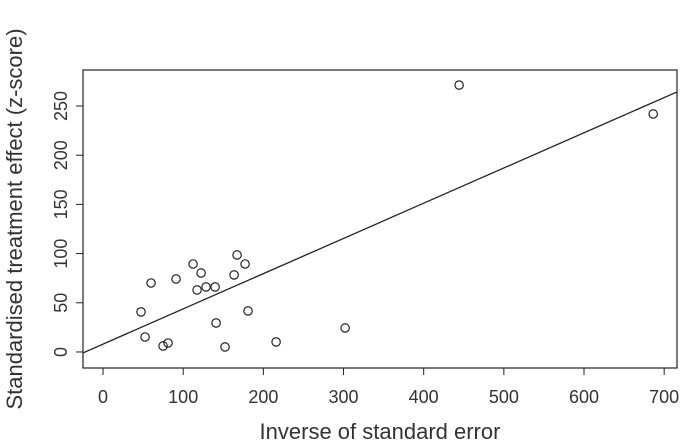 The width and height of the screenshot is (685, 445). I want to click on x-tick-label: 600, so click(584, 397).